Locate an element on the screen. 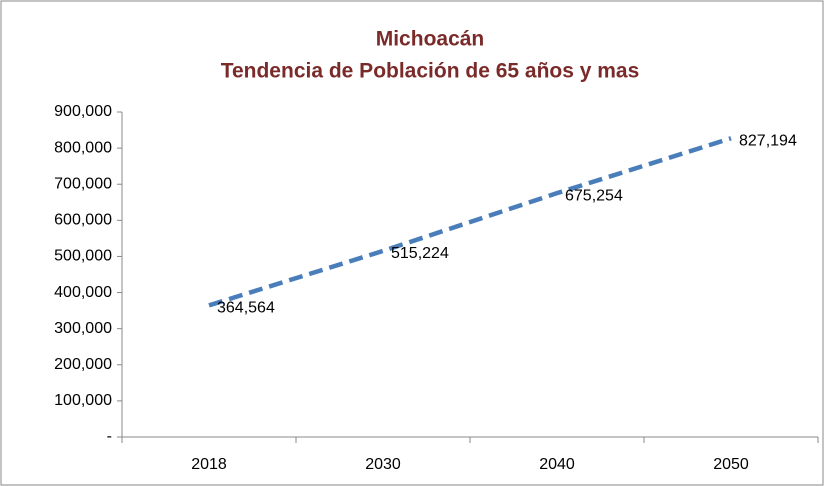 This screenshot has height=486, width=825. data-label: 515,224 is located at coordinates (420, 253).